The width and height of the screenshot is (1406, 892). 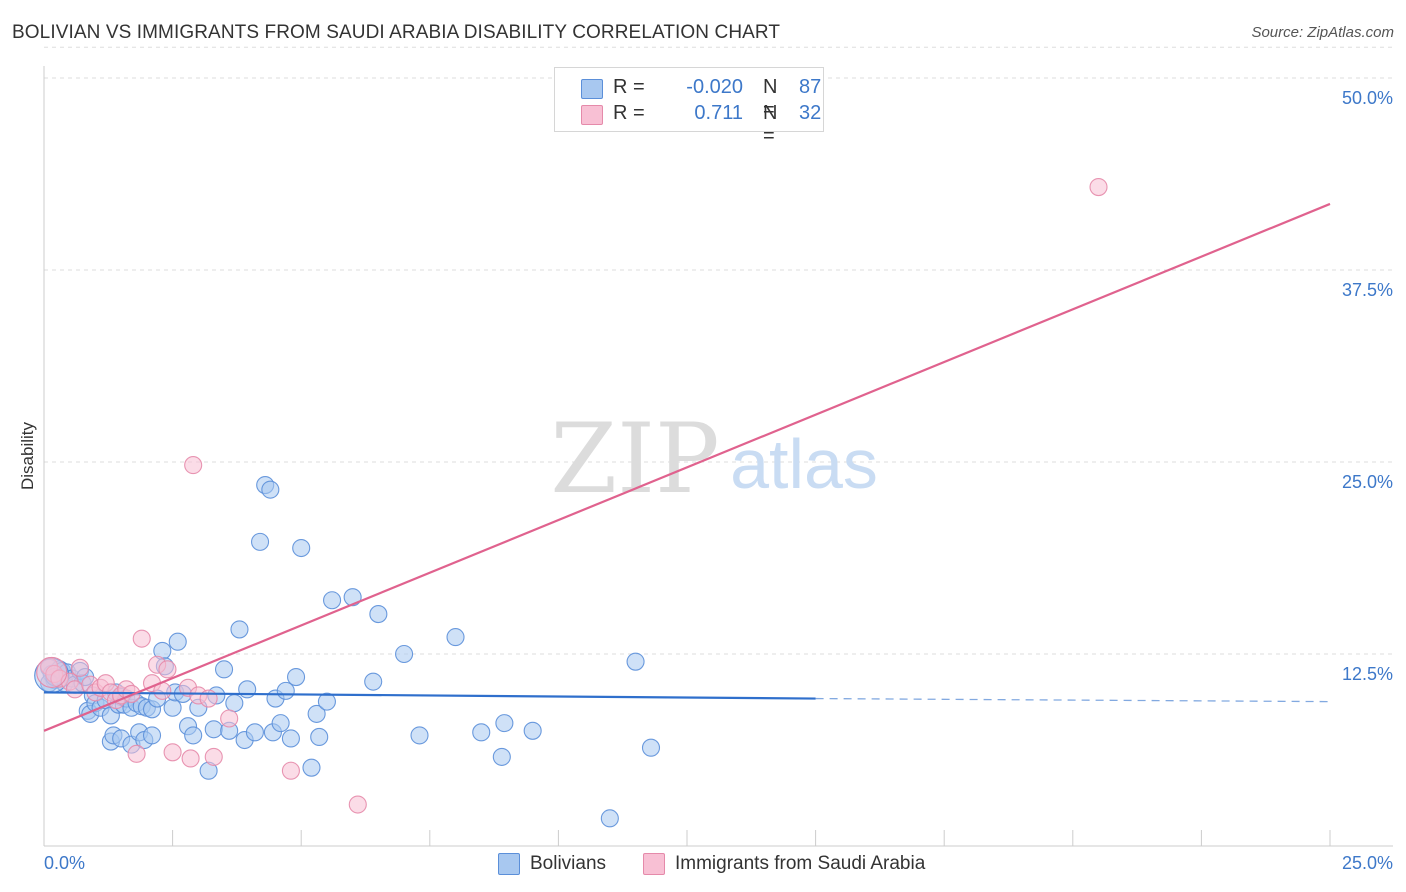 I want to click on chart-legend: Bolivians Immigrants from Saudi Arabia, so click(x=703, y=864).